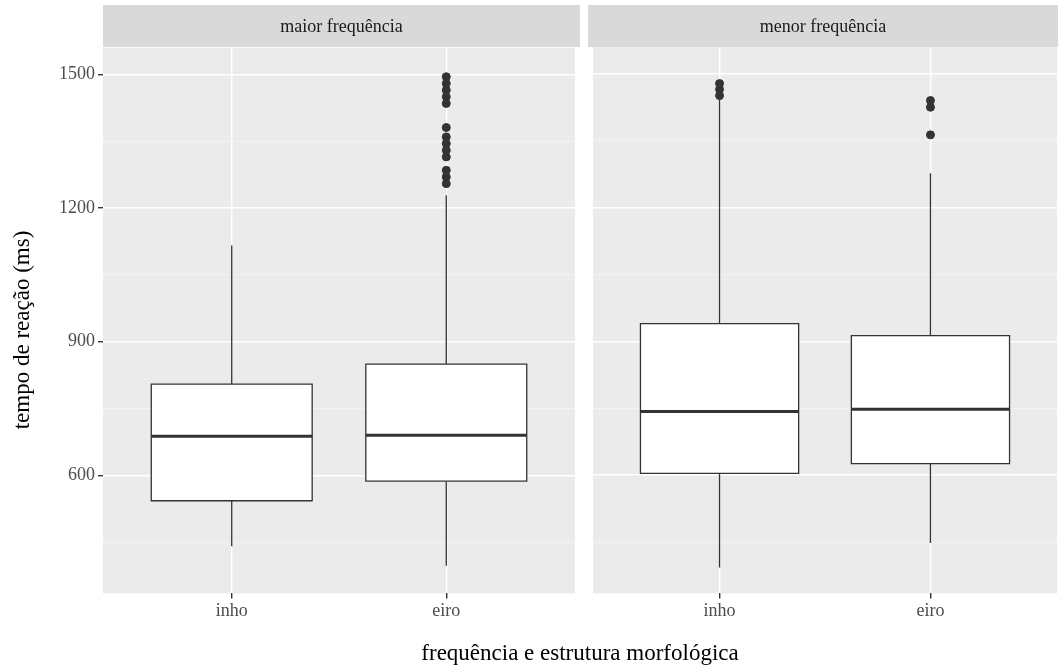 Image resolution: width=1062 pixels, height=672 pixels. Describe the element at coordinates (823, 26) in the screenshot. I see `chart-title: menor frequência` at that location.